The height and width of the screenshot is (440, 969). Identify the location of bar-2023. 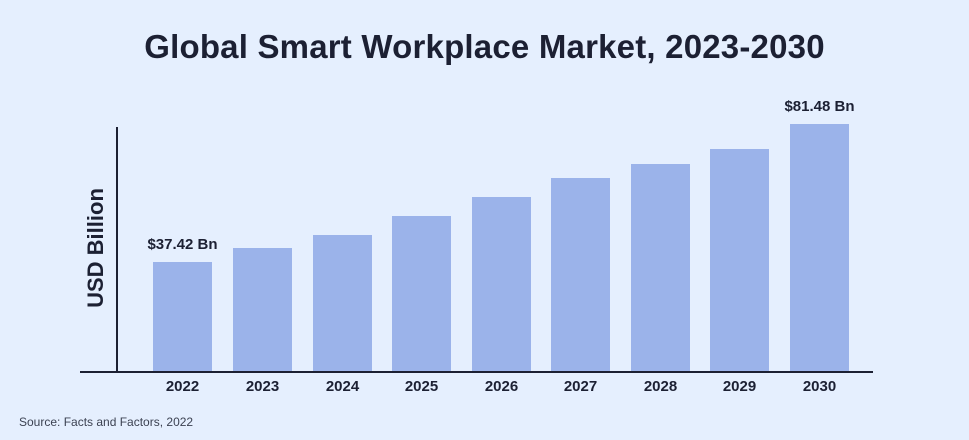
(262, 309).